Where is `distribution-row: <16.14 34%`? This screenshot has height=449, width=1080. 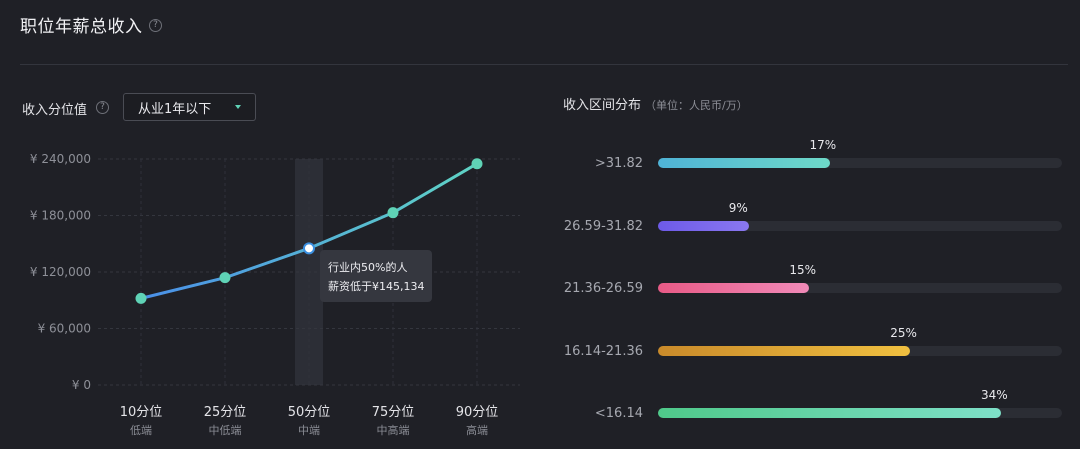
distribution-row: <16.14 34% is located at coordinates (810, 408).